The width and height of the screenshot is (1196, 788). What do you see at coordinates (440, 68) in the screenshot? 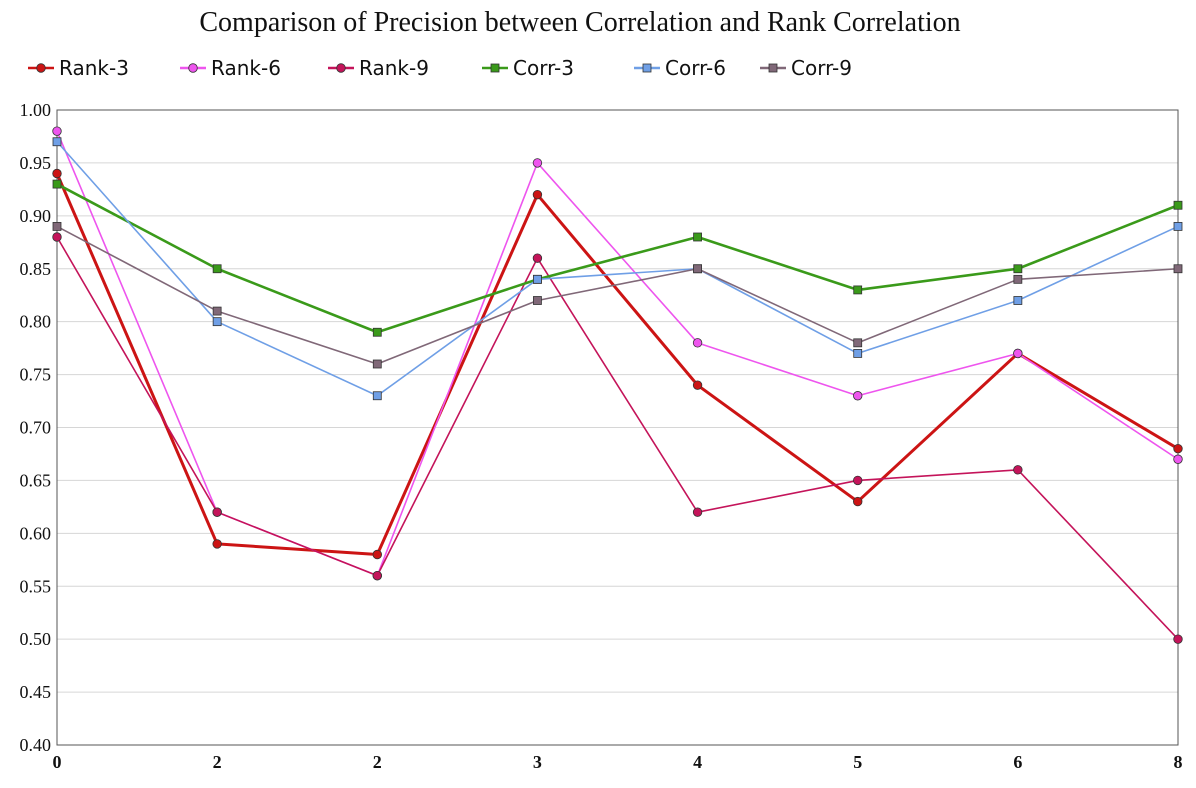
I see `legend: Rank-3 Rank-6 Rank-9 Corr-3 Corr-6 Corr-9` at bounding box center [440, 68].